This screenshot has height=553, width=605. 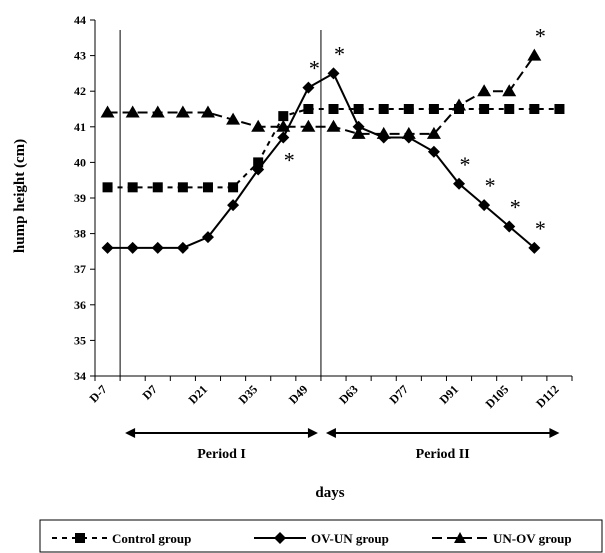 I want to click on y-tick-label: 39, so click(x=80, y=198).